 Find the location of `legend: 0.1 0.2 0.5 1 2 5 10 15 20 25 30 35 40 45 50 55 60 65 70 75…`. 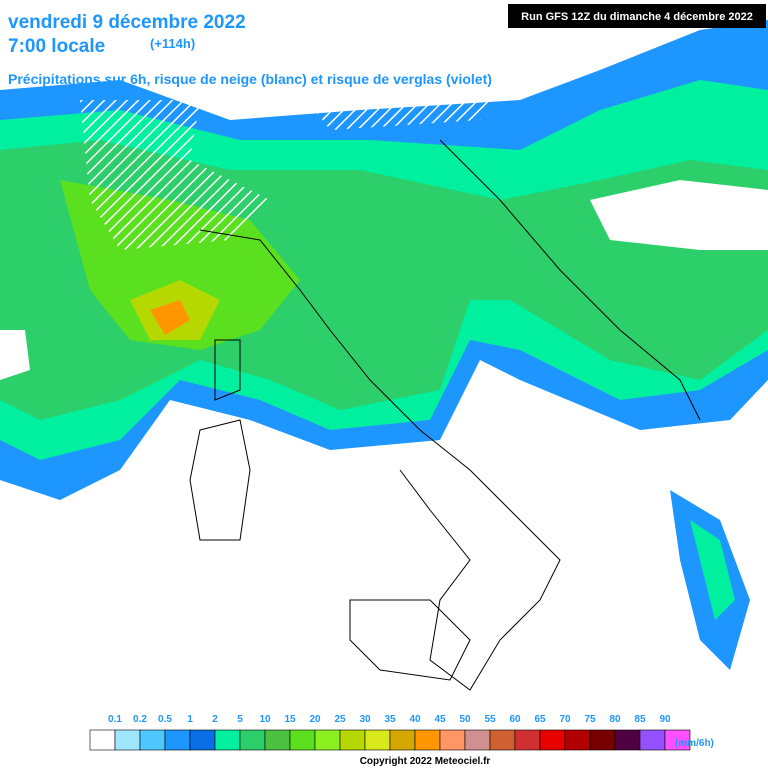

legend: 0.1 0.2 0.5 1 2 5 10 15 20 25 30 35 40 45 50 55 60 65 70 75… is located at coordinates (390, 732).